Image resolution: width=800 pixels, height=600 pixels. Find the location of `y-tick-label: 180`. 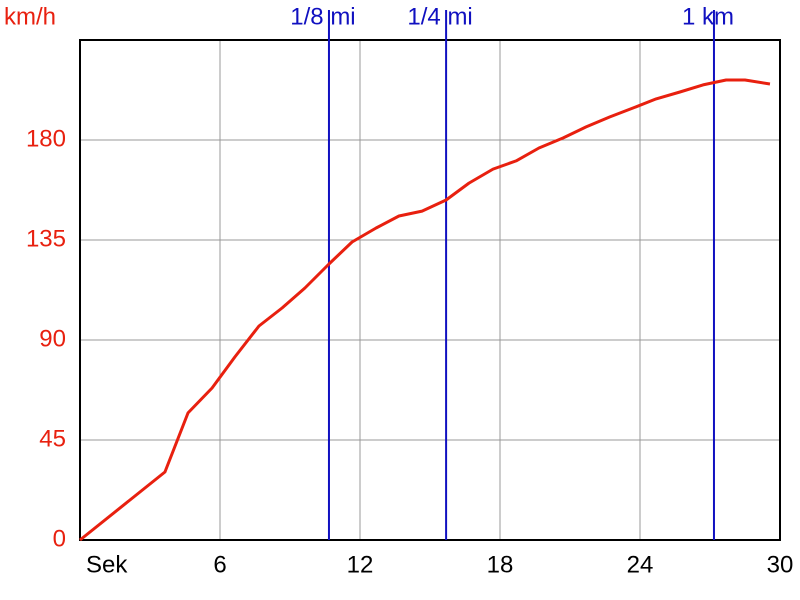

y-tick-label: 180 is located at coordinates (46, 138).